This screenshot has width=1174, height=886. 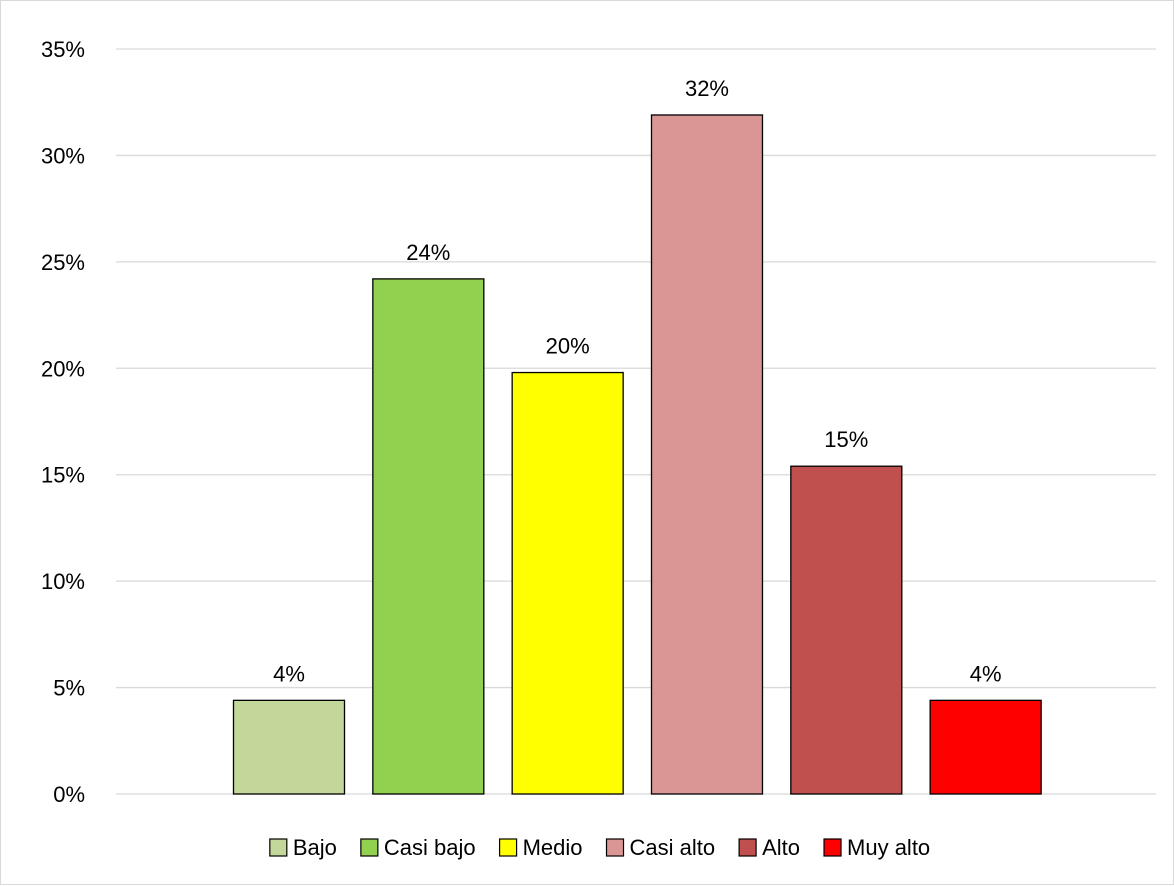 I want to click on legend-item-casi-alto: Casi alto, so click(x=660, y=847).